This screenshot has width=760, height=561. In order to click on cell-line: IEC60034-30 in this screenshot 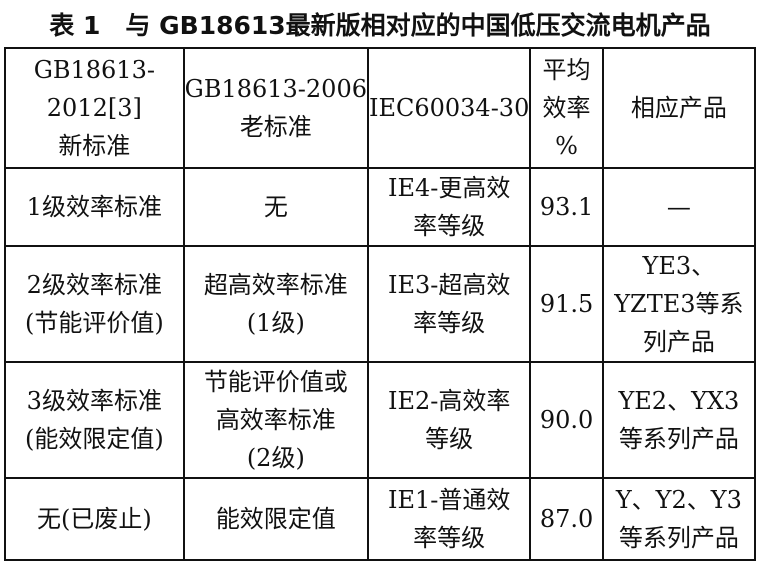, I will do `click(449, 108)`.